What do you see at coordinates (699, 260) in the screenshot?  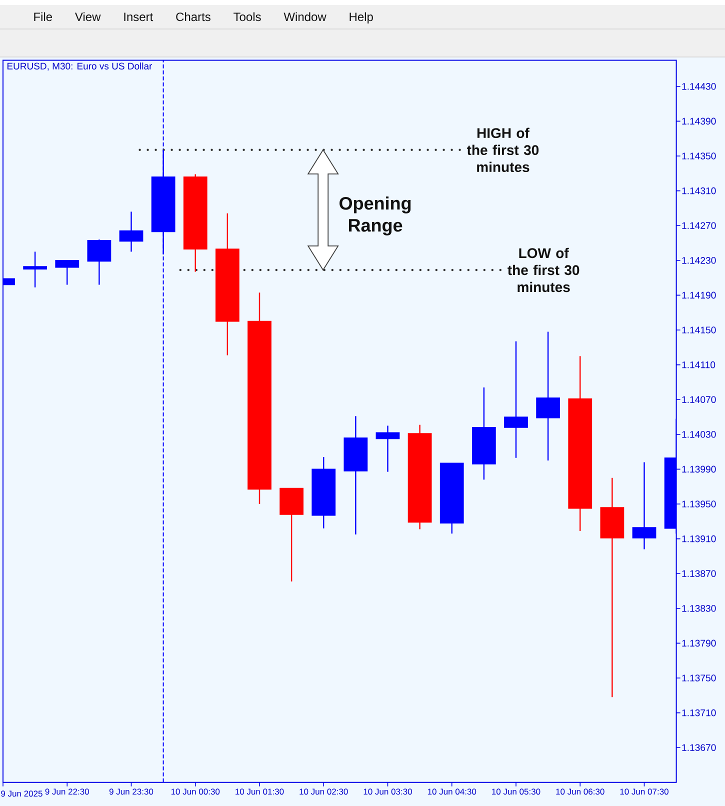 I see `y-tick-label: 1.14230` at bounding box center [699, 260].